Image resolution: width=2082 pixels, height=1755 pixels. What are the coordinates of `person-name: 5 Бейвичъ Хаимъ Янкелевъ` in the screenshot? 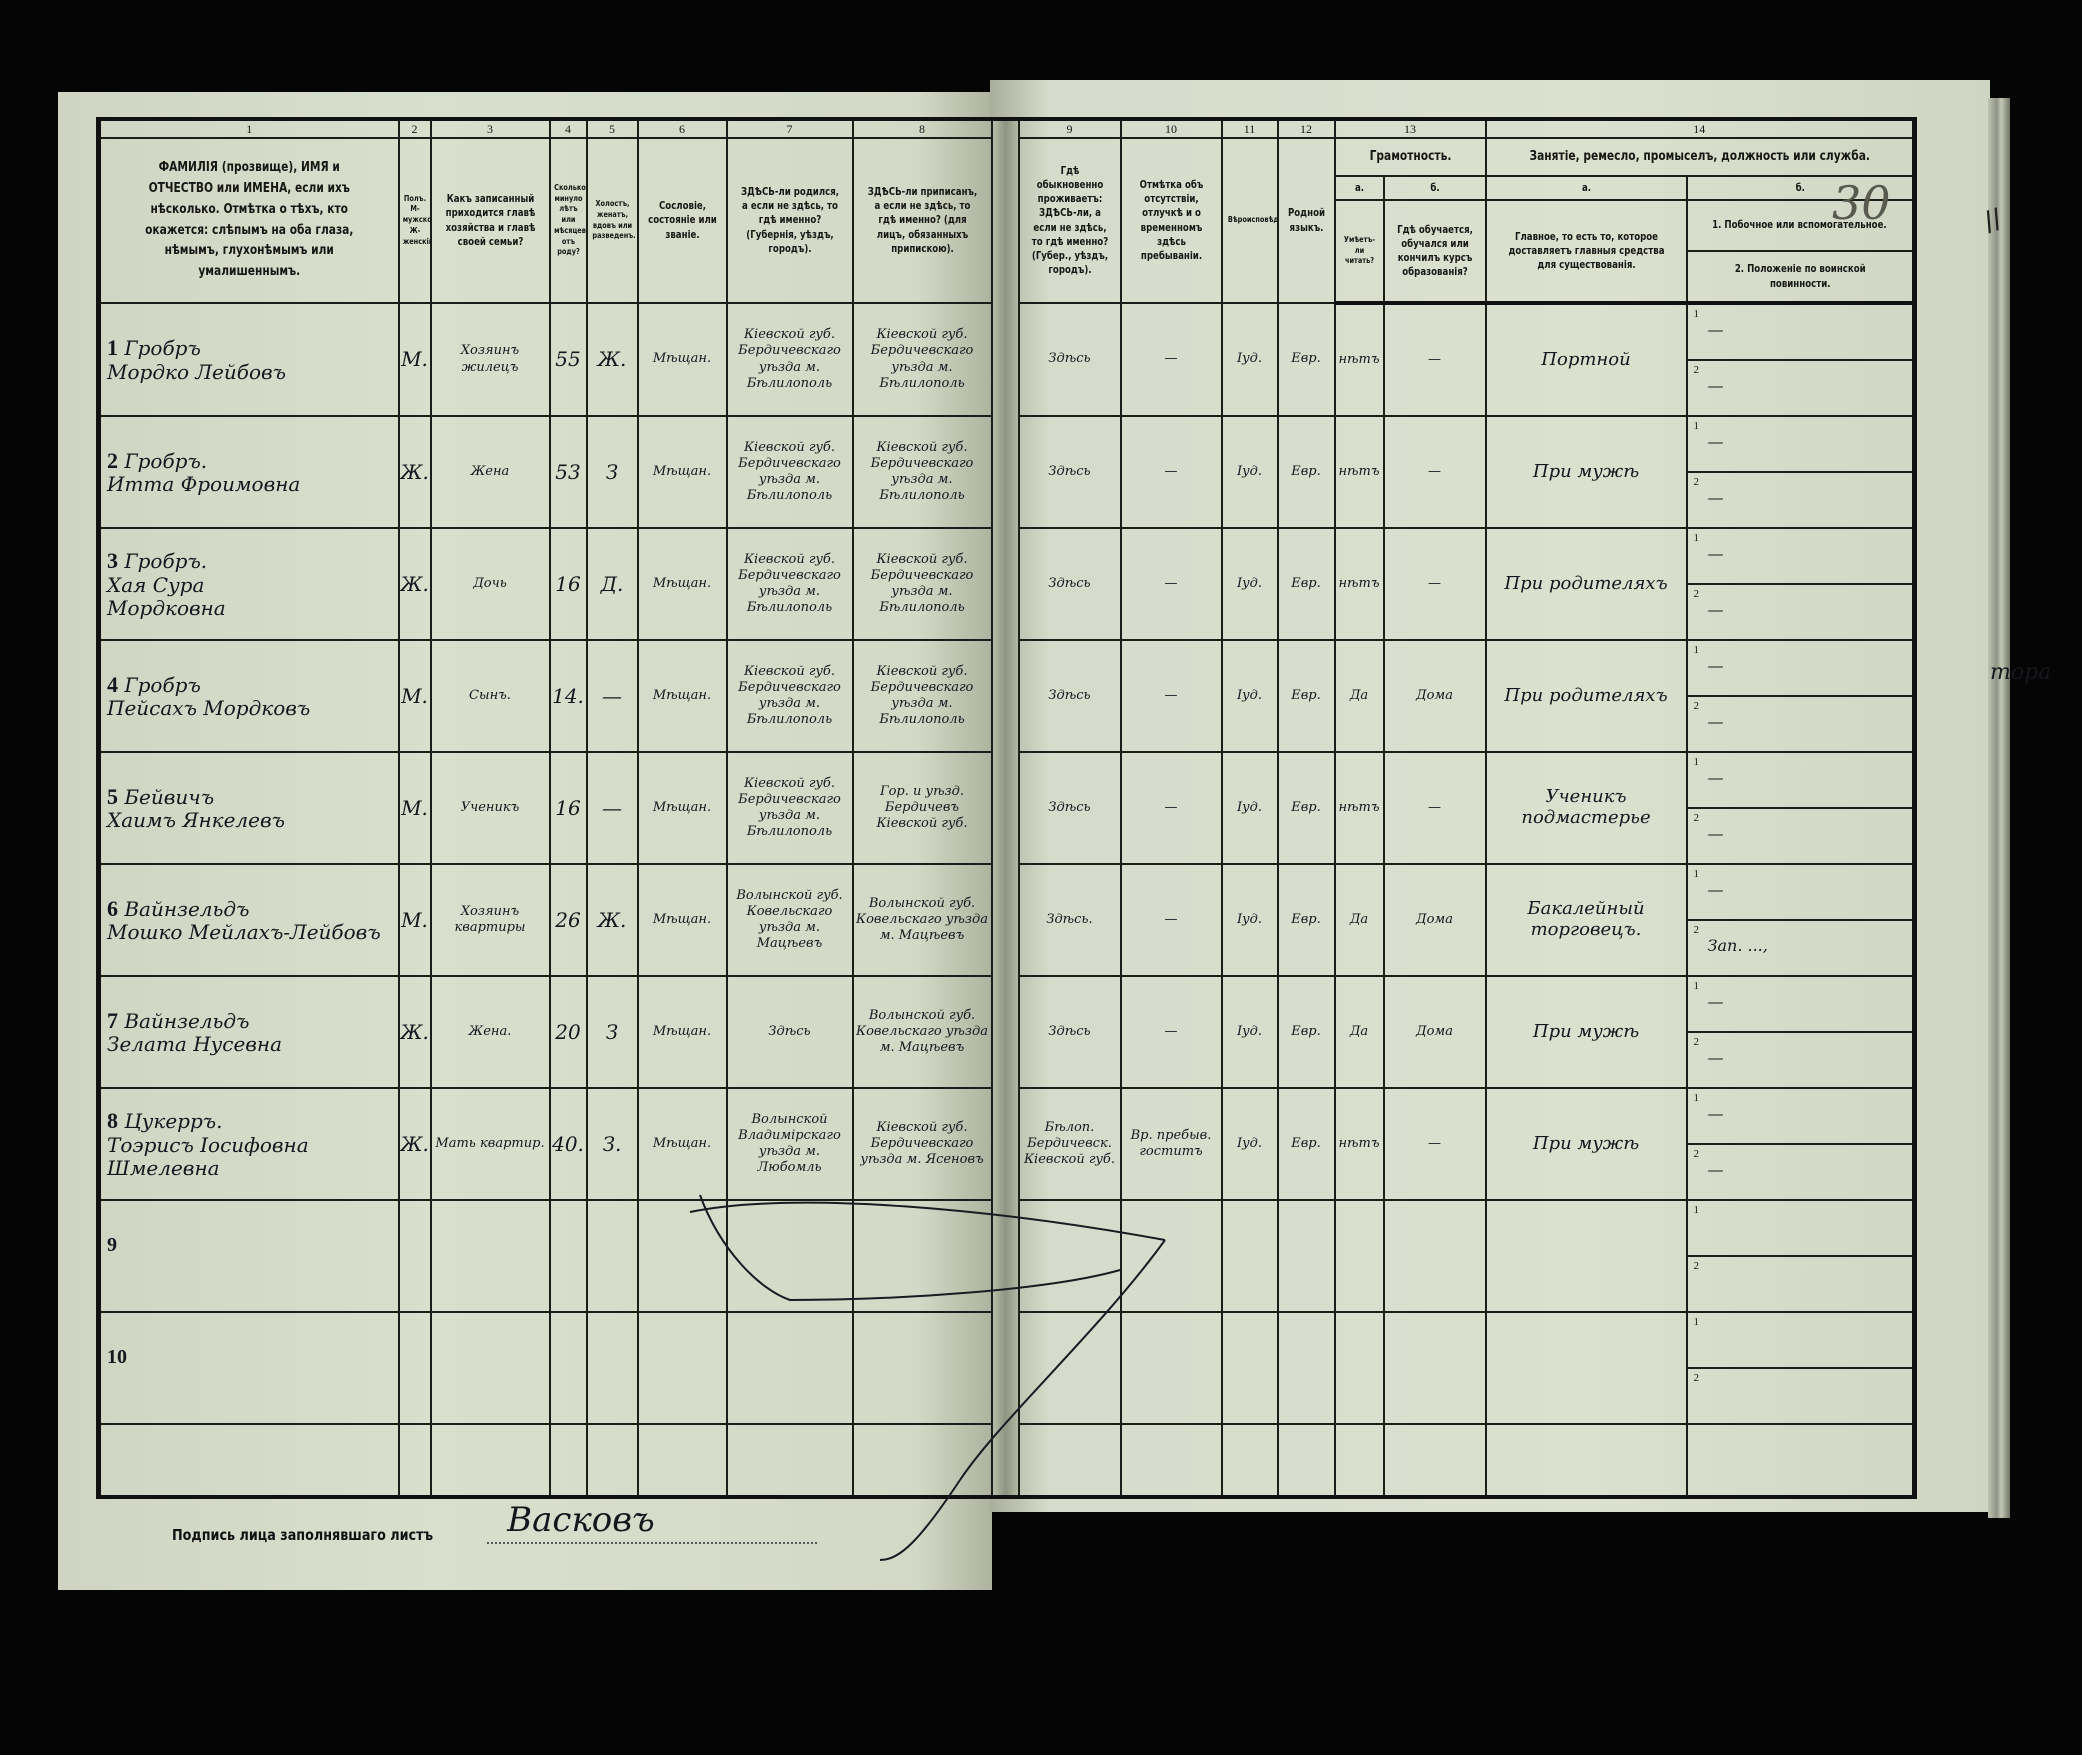 It's located at (252, 808).